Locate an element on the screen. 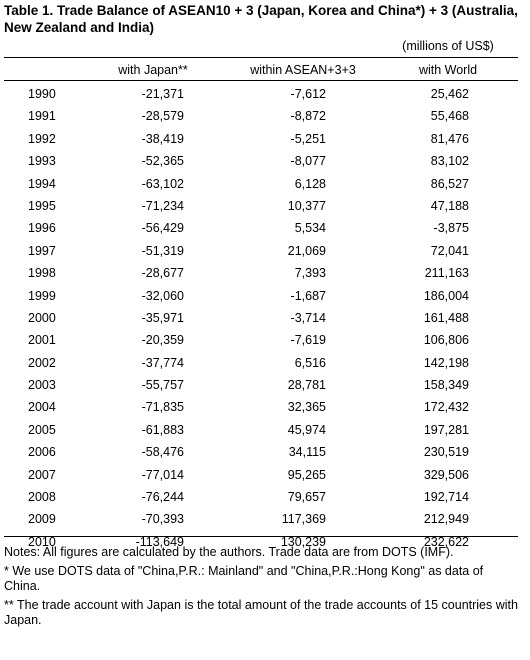 This screenshot has height=660, width=530. cell-year: 1999 is located at coordinates (42, 295).